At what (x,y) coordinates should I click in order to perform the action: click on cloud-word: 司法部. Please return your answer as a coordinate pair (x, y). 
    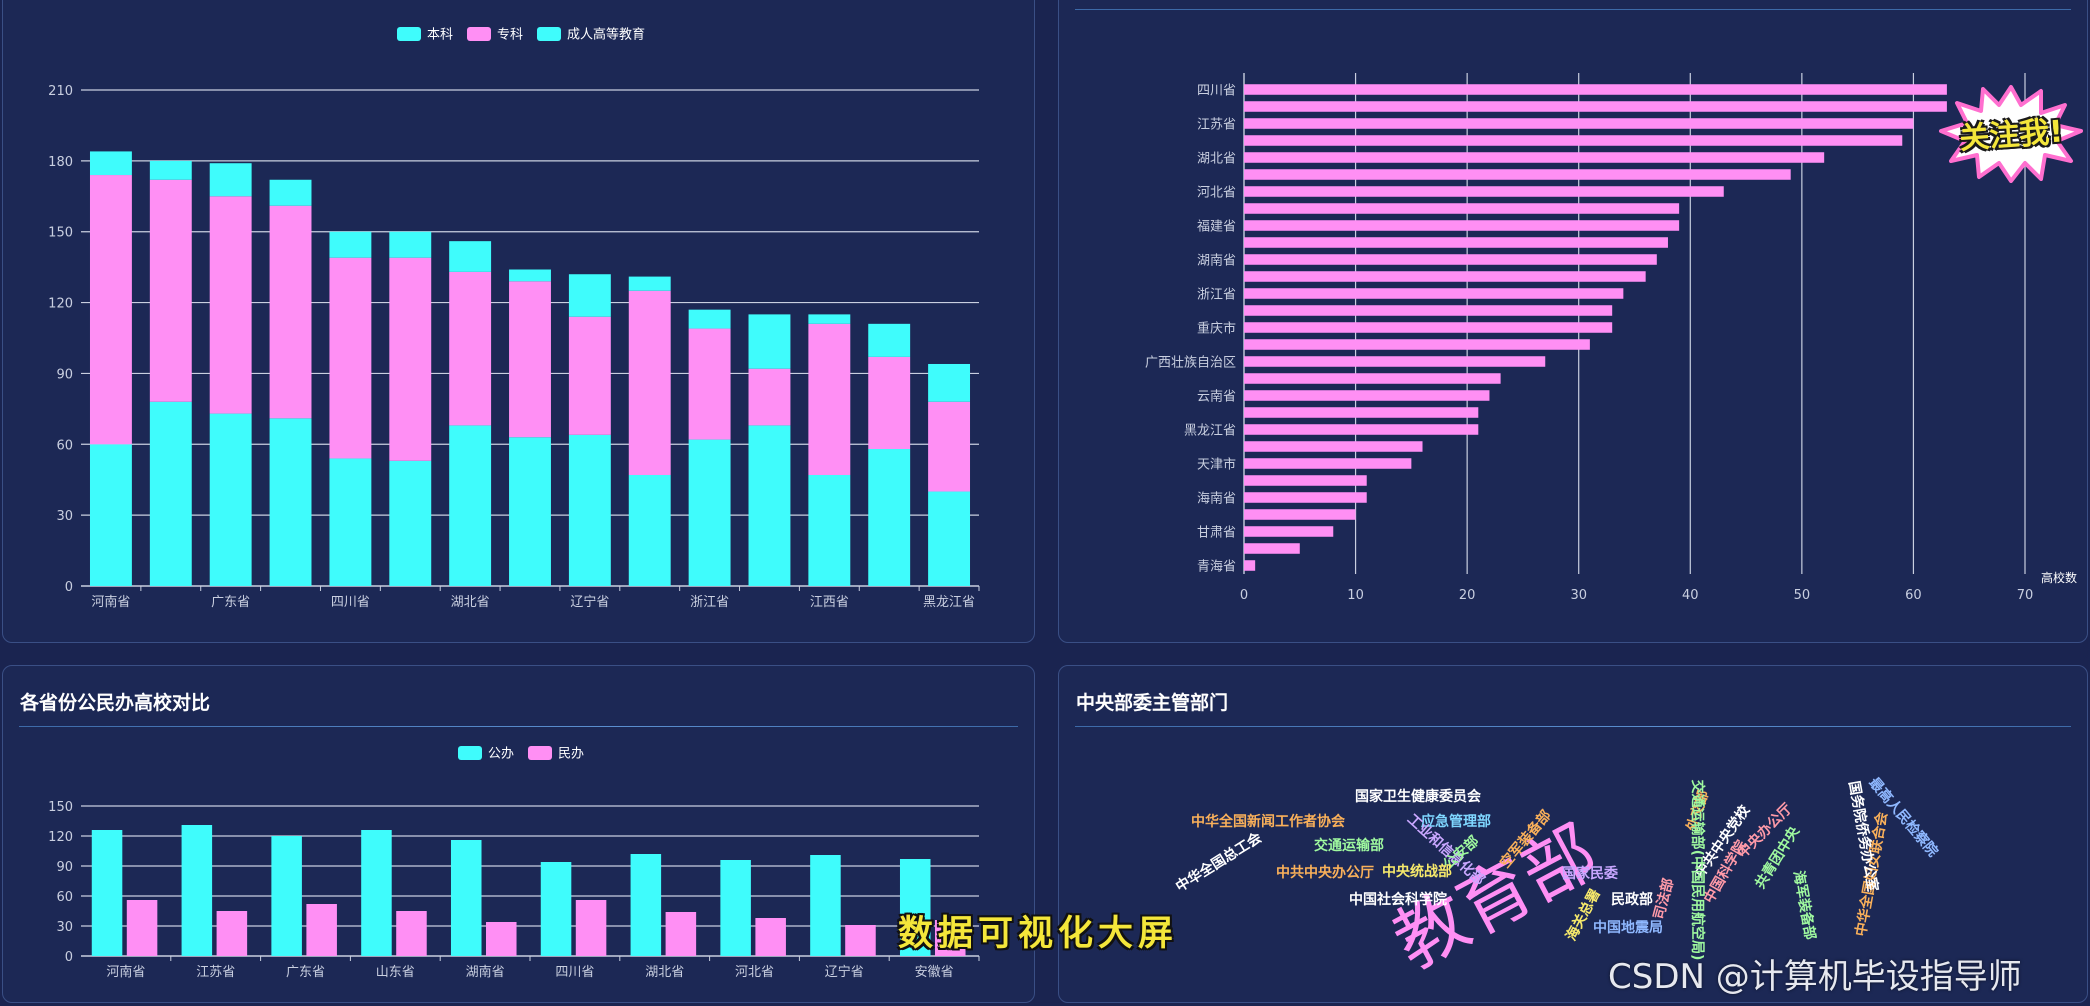
    Looking at the image, I should click on (1663, 898).